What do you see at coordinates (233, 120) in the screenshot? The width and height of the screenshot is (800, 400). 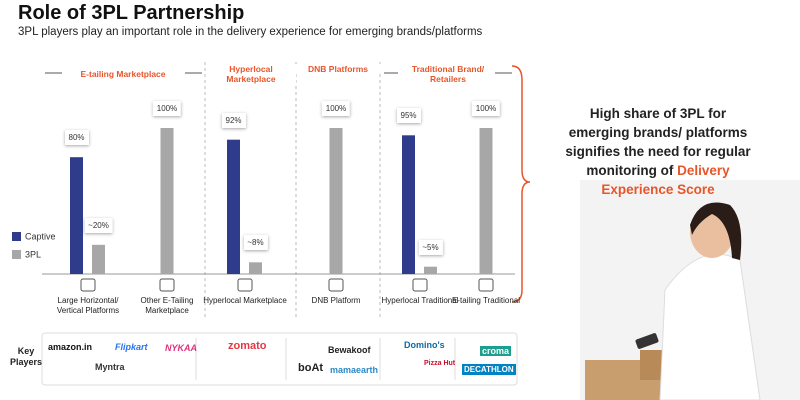 I see `value-label: 92%` at bounding box center [233, 120].